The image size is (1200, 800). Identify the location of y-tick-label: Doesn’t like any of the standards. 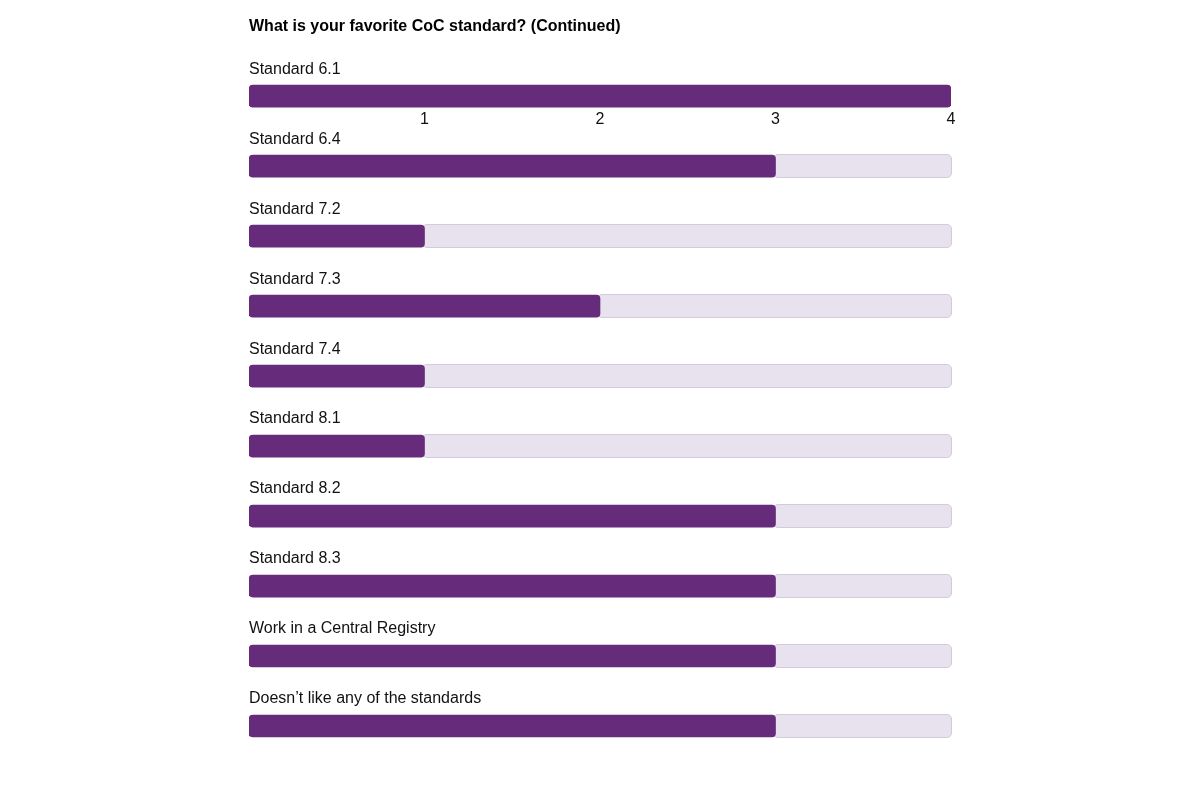
(365, 698).